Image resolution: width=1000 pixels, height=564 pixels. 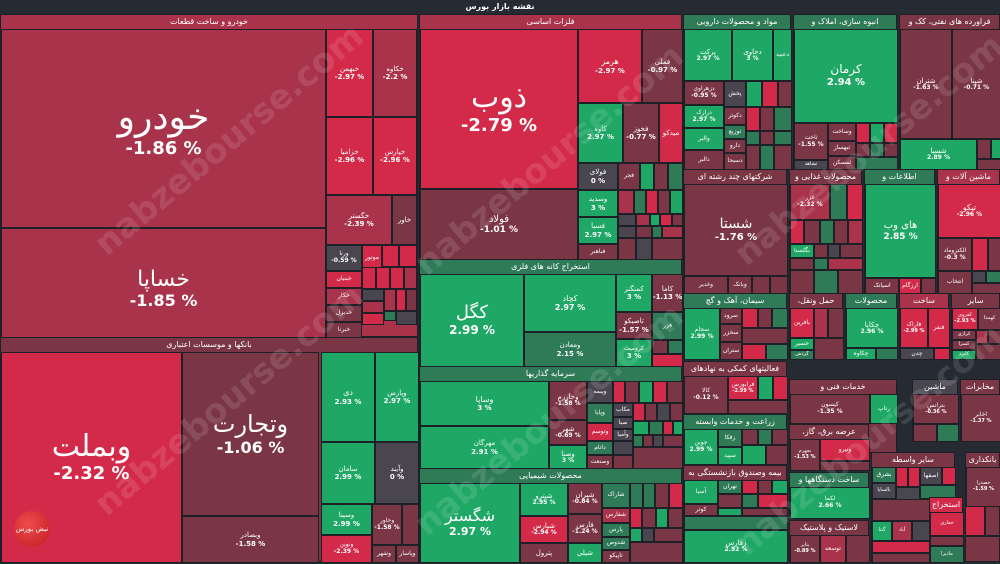 What do you see at coordinates (568, 432) in the screenshot?
I see `stock-tile: شهر -0.69 %` at bounding box center [568, 432].